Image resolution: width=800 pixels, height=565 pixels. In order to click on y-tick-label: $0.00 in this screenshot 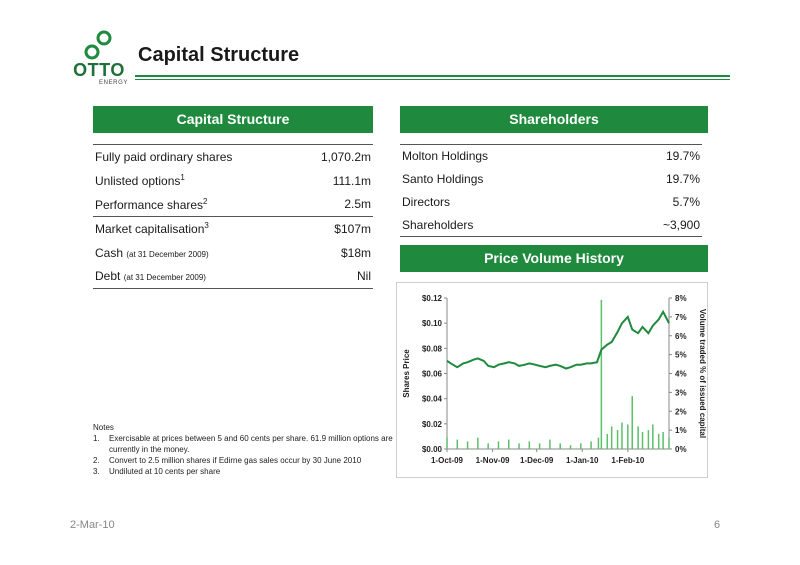, I will do `click(432, 449)`.